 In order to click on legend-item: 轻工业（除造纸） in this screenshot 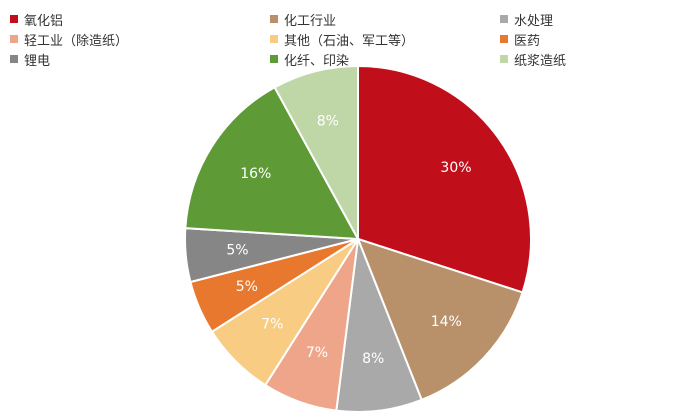, I will do `click(140, 39)`.